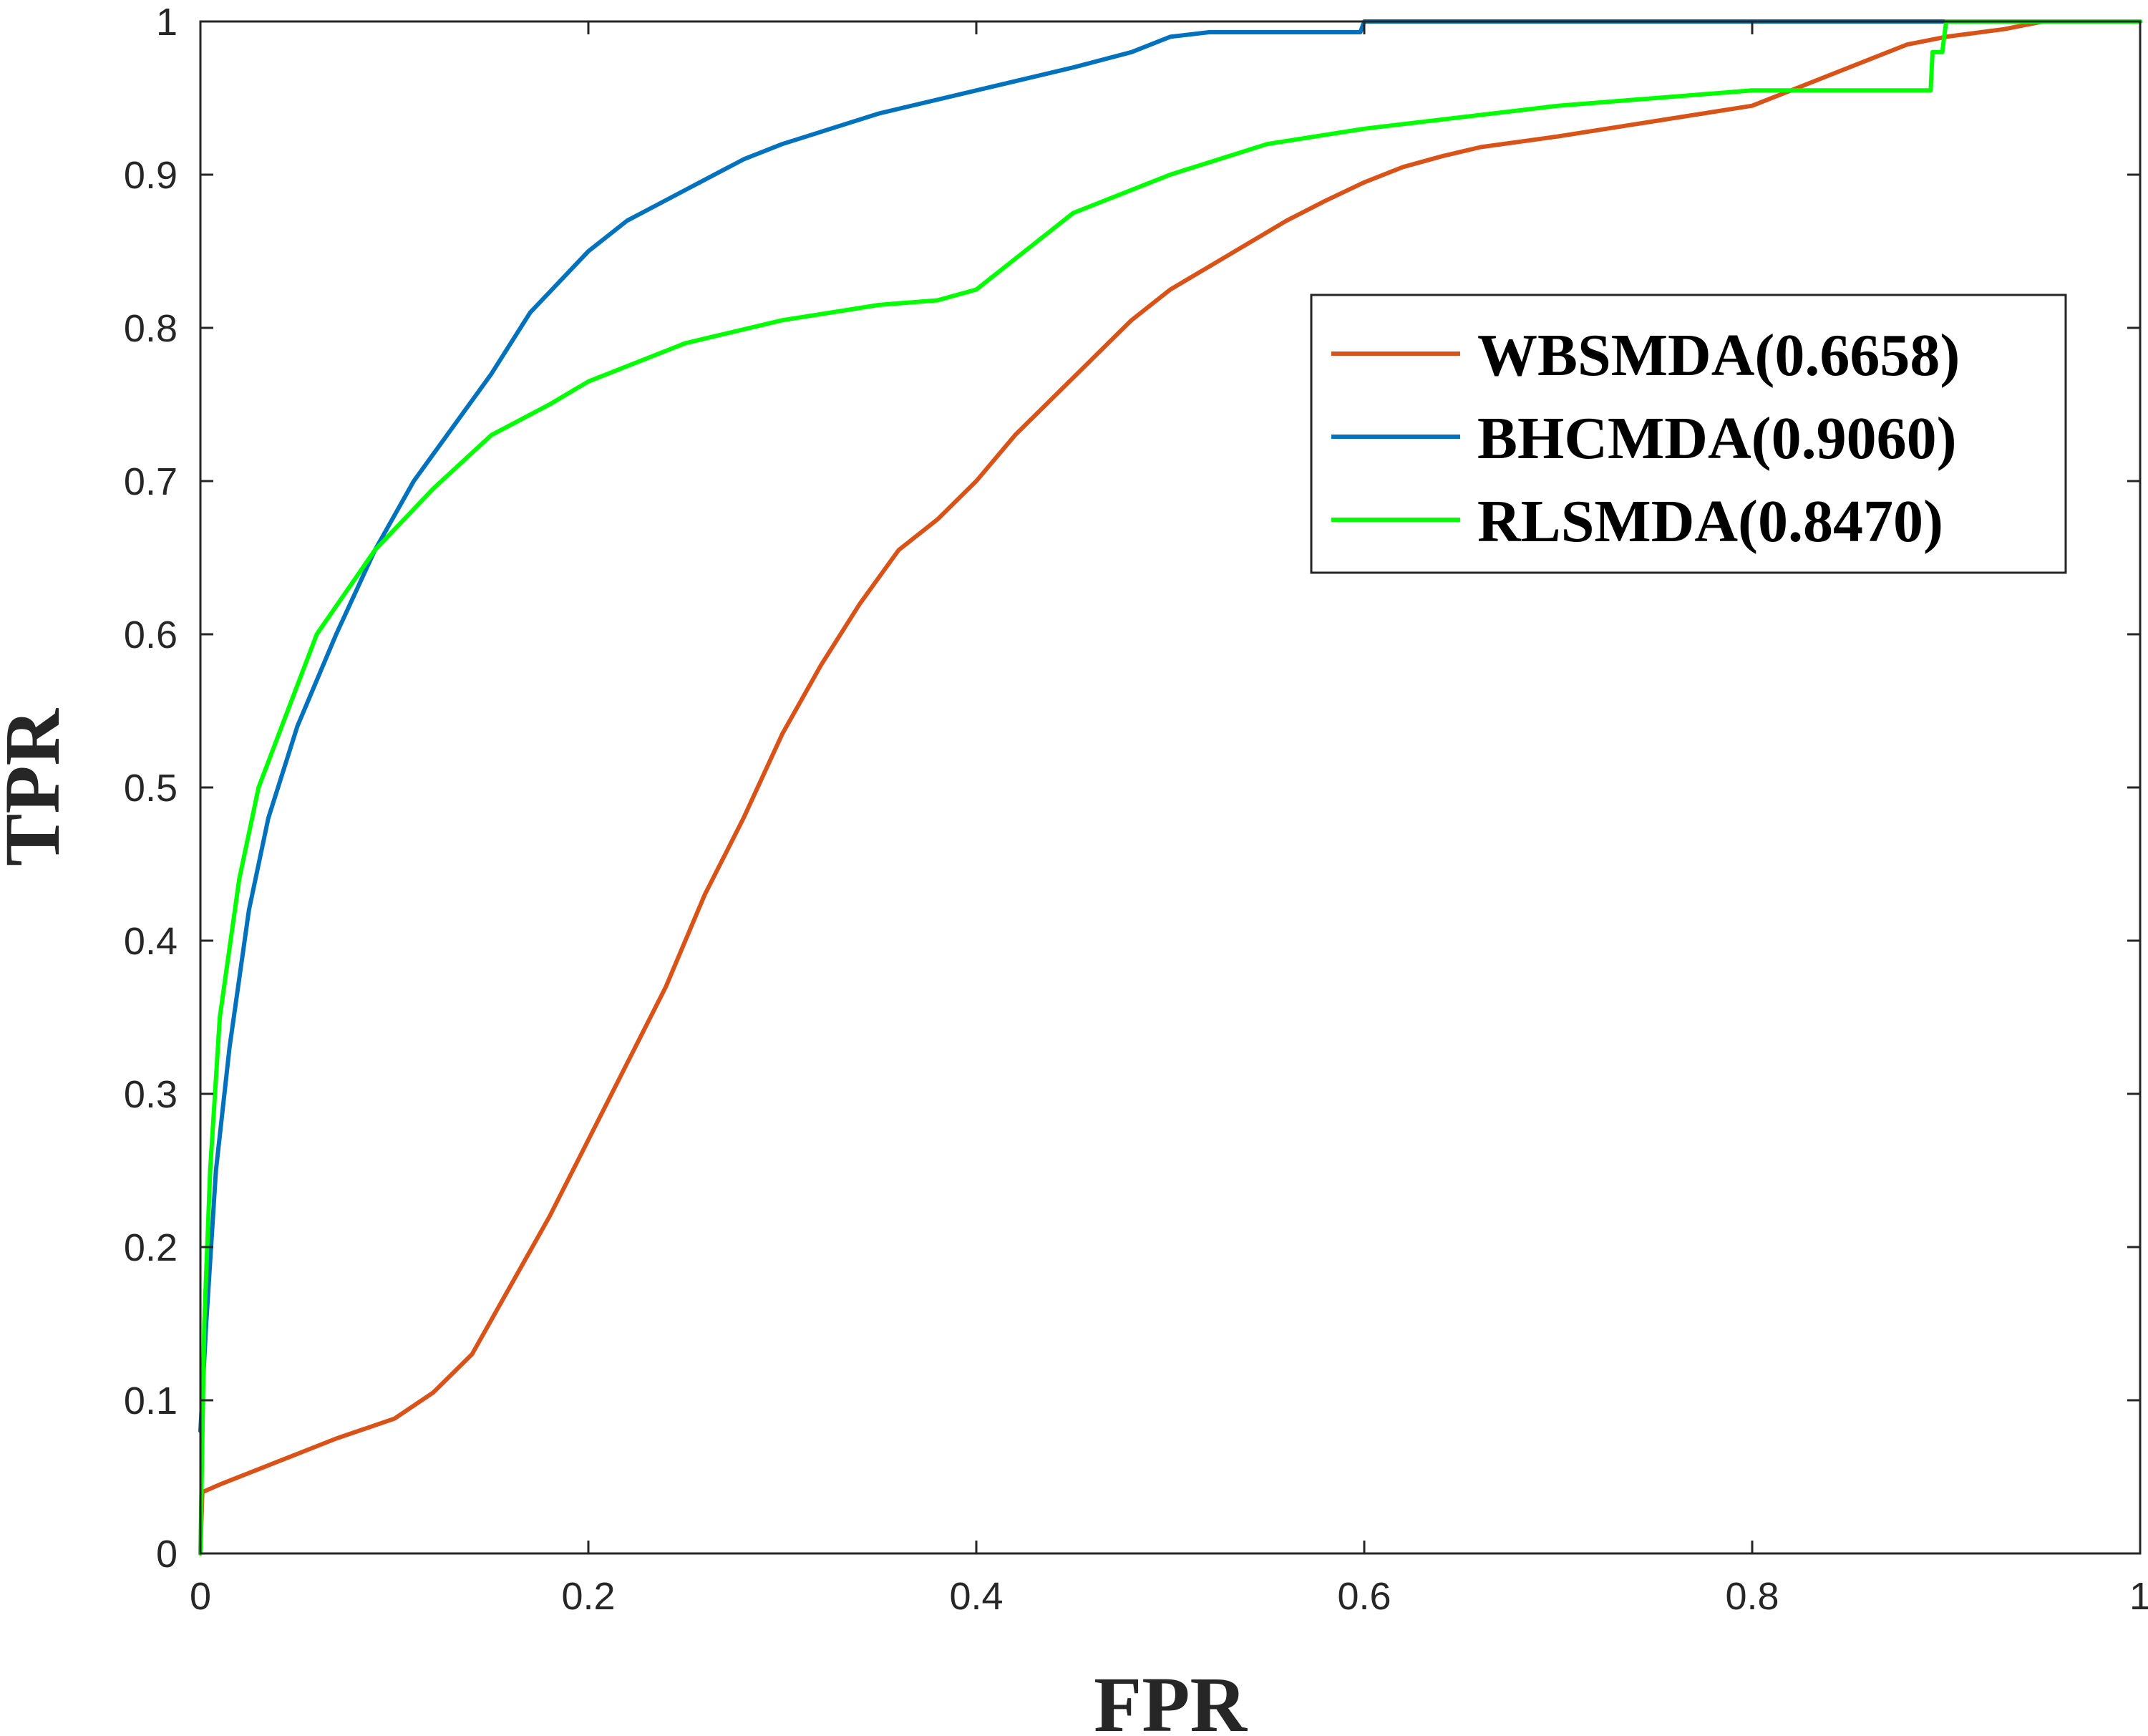 The image size is (2148, 1736). What do you see at coordinates (588, 1596) in the screenshot?
I see `x-tick-label: 0.2` at bounding box center [588, 1596].